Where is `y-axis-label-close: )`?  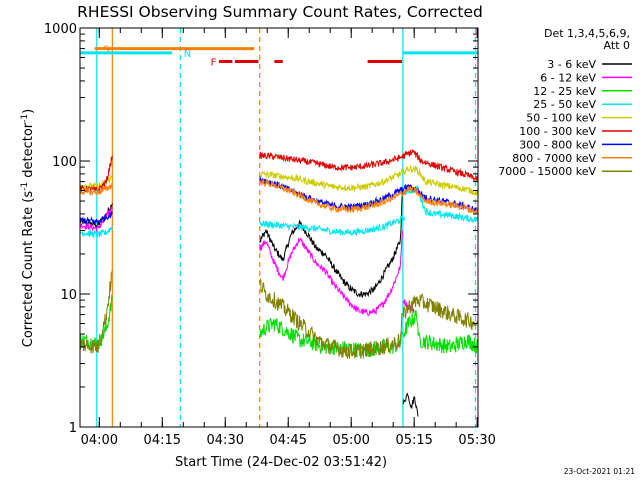 y-axis-label-close: ) is located at coordinates (28, 111).